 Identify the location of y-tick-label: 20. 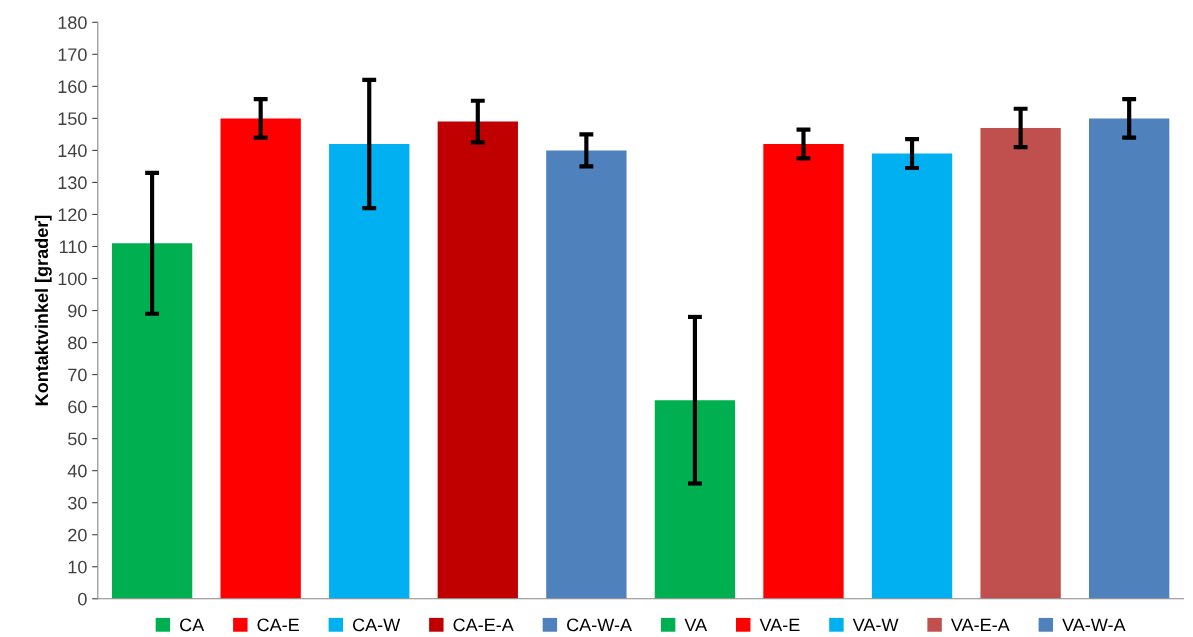
(77, 535).